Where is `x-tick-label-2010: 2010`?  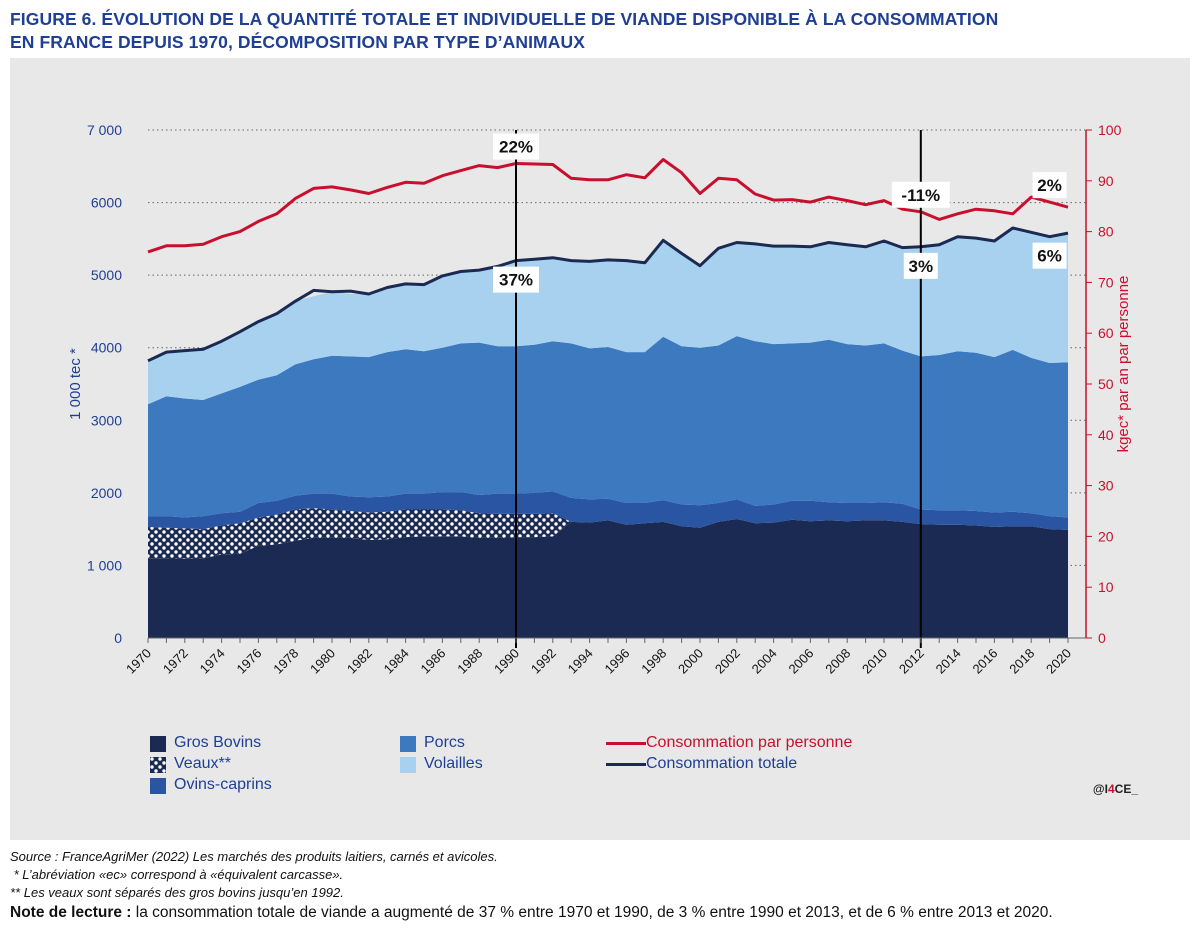
x-tick-label-2010: 2010 is located at coordinates (874, 661).